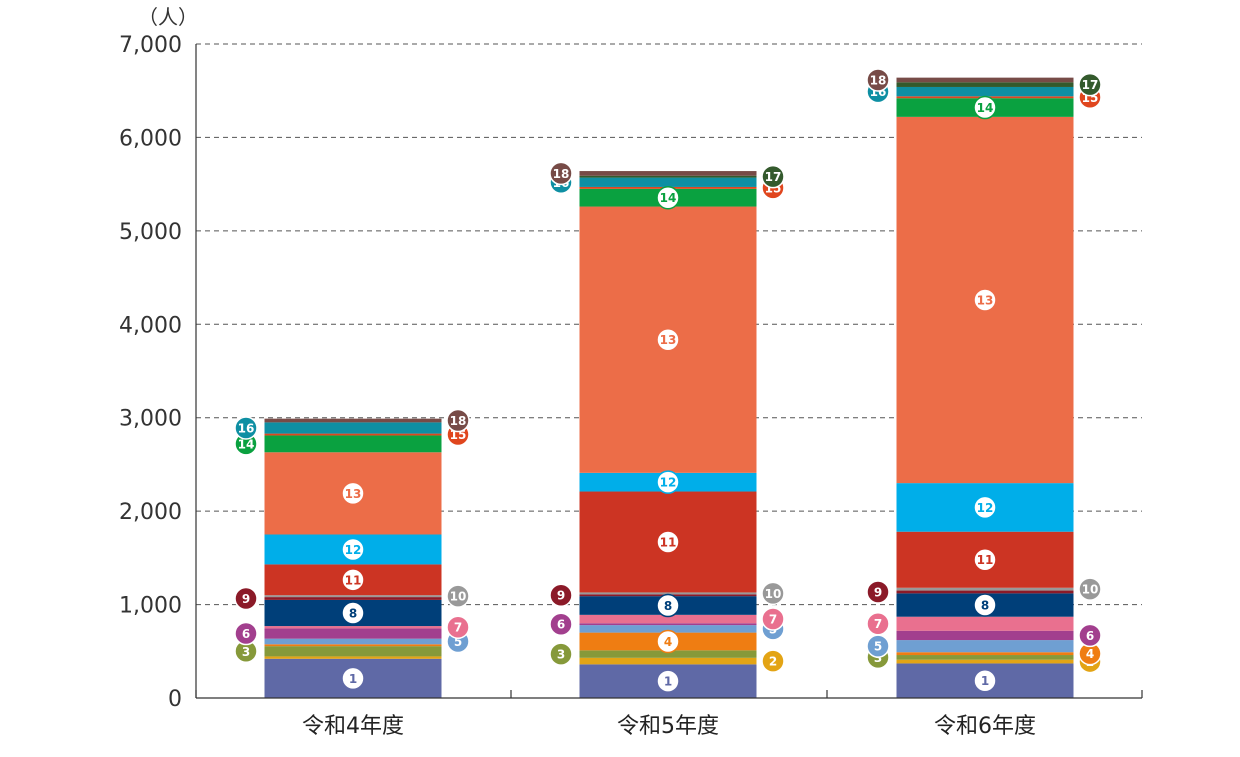 The width and height of the screenshot is (1240, 757). Describe the element at coordinates (150, 512) in the screenshot. I see `y-tick-label: 2,000` at that location.